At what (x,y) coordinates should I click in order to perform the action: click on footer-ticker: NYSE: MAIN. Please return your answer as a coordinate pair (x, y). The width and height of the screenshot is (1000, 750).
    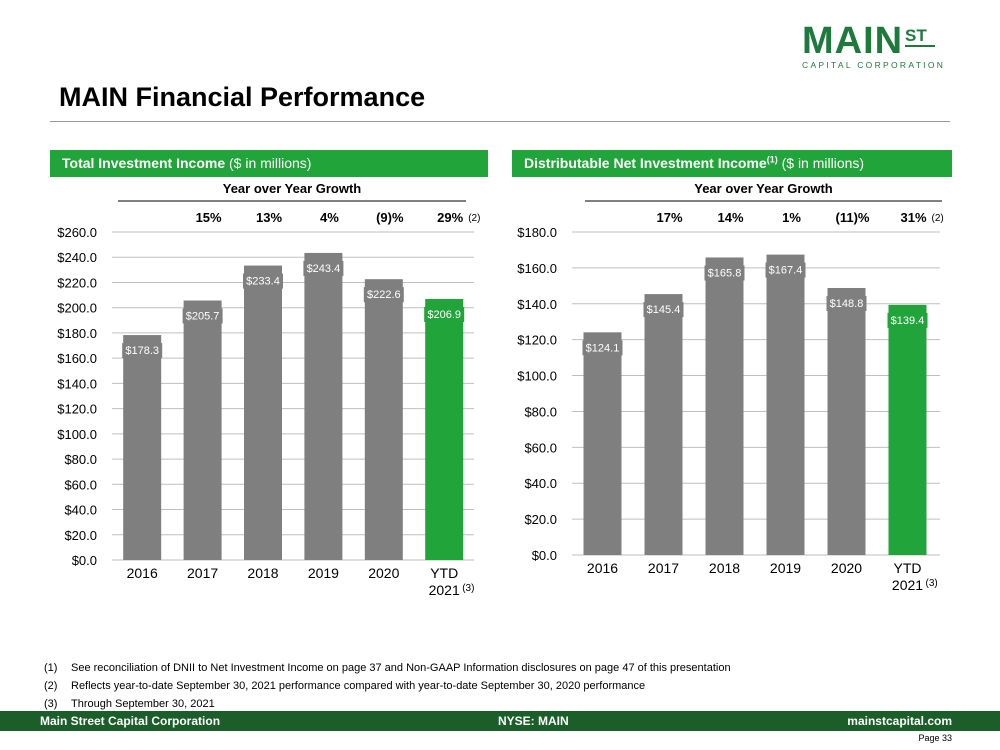
    Looking at the image, I should click on (533, 721).